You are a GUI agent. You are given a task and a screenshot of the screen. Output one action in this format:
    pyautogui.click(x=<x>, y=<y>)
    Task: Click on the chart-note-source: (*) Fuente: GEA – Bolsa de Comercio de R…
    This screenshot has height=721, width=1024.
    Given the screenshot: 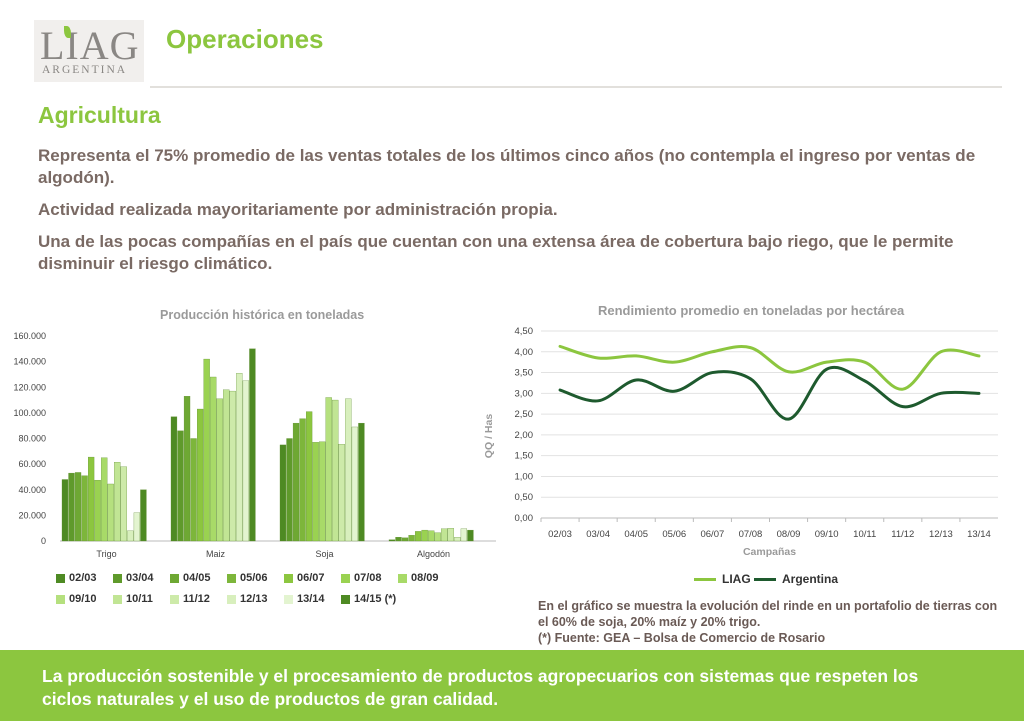 What is the action you would take?
    pyautogui.click(x=682, y=638)
    